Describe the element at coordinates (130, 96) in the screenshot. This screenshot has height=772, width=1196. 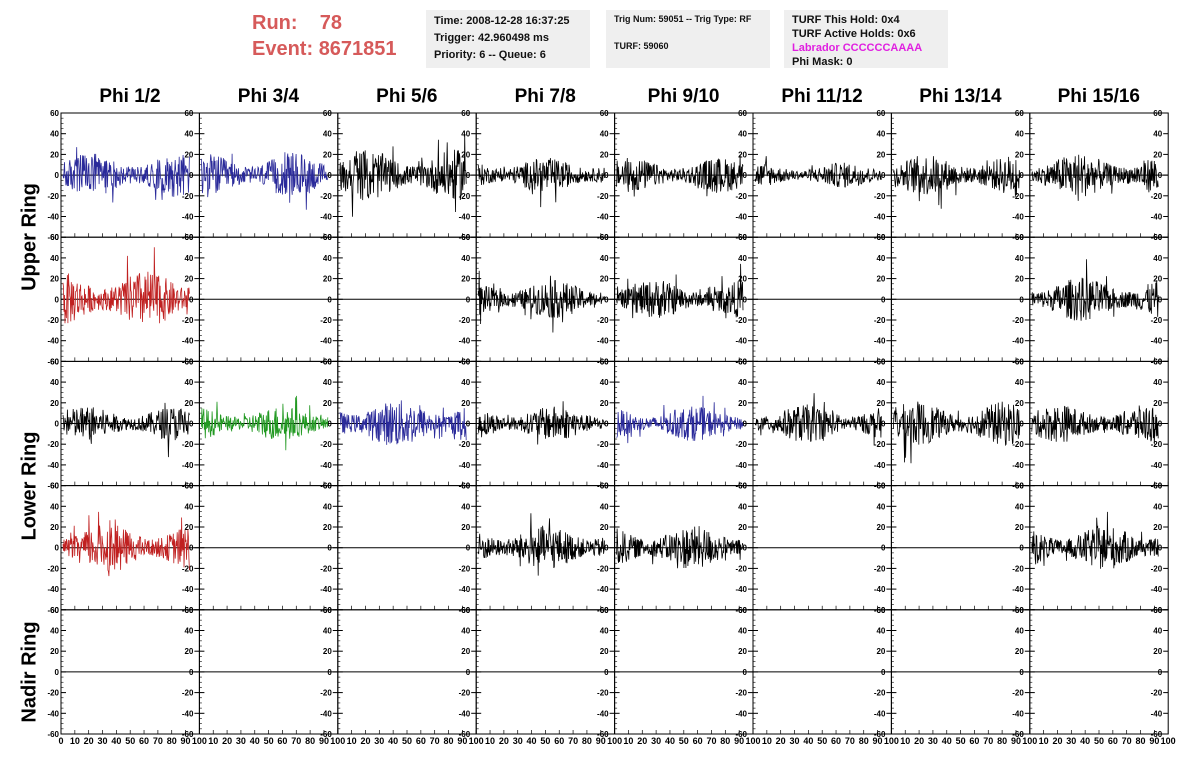
I see `column-header: Phi 1/2` at that location.